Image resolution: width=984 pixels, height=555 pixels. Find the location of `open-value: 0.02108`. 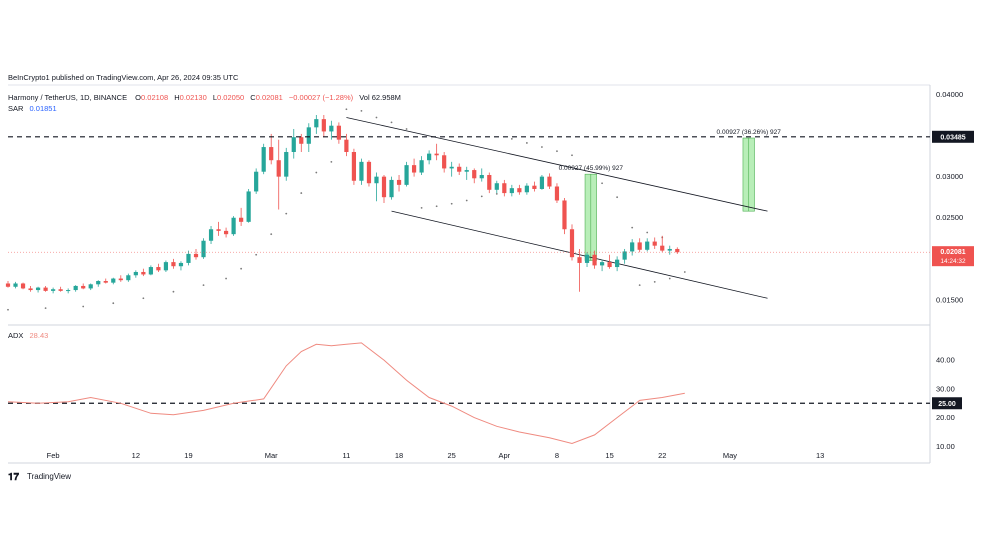

open-value: 0.02108 is located at coordinates (154, 97).